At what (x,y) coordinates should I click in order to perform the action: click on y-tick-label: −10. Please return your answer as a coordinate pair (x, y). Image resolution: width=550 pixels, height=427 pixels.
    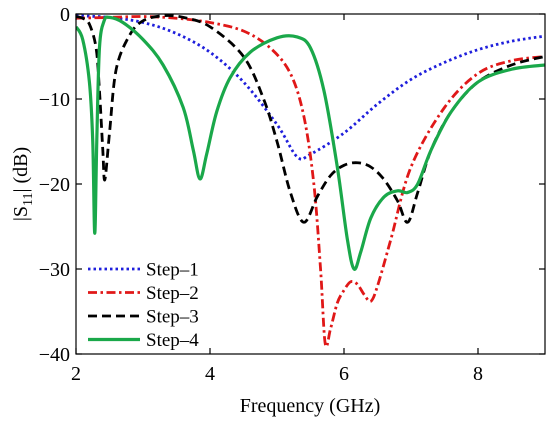
    Looking at the image, I should click on (54, 100).